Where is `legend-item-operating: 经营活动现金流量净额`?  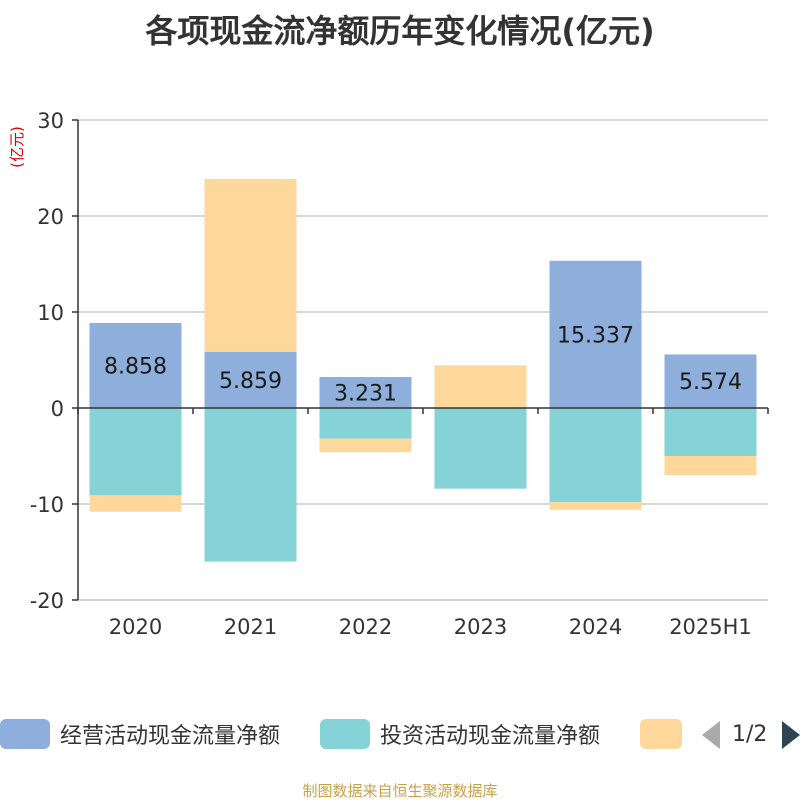
legend-item-operating: 经营活动现金流量净额 is located at coordinates (140, 734).